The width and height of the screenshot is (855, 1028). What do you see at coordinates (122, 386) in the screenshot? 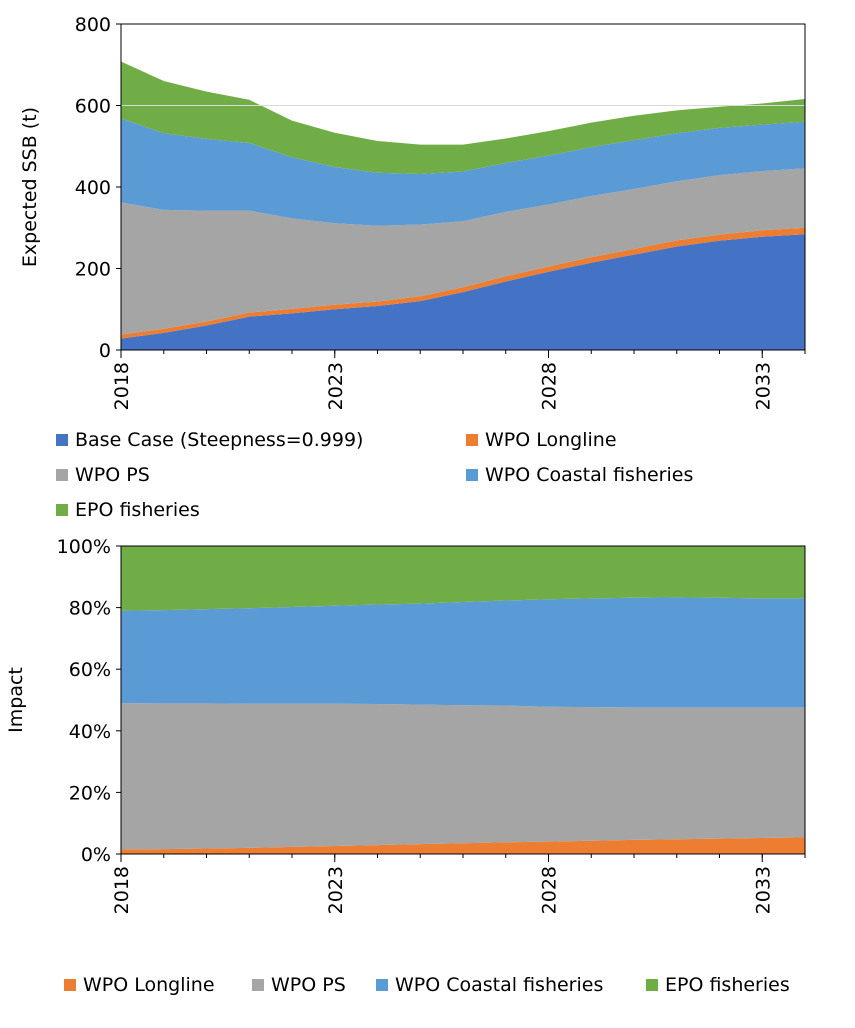
I see `ssb-x-tick-label: 2018` at bounding box center [122, 386].